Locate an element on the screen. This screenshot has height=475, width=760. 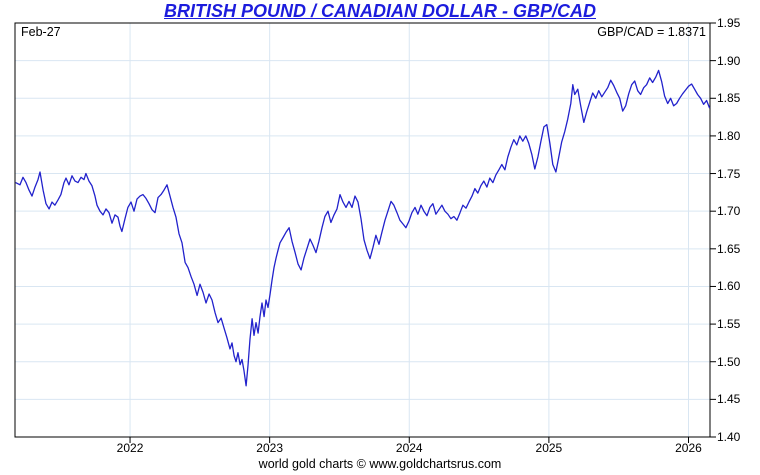
y-tick-label: 1.50 is located at coordinates (729, 361).